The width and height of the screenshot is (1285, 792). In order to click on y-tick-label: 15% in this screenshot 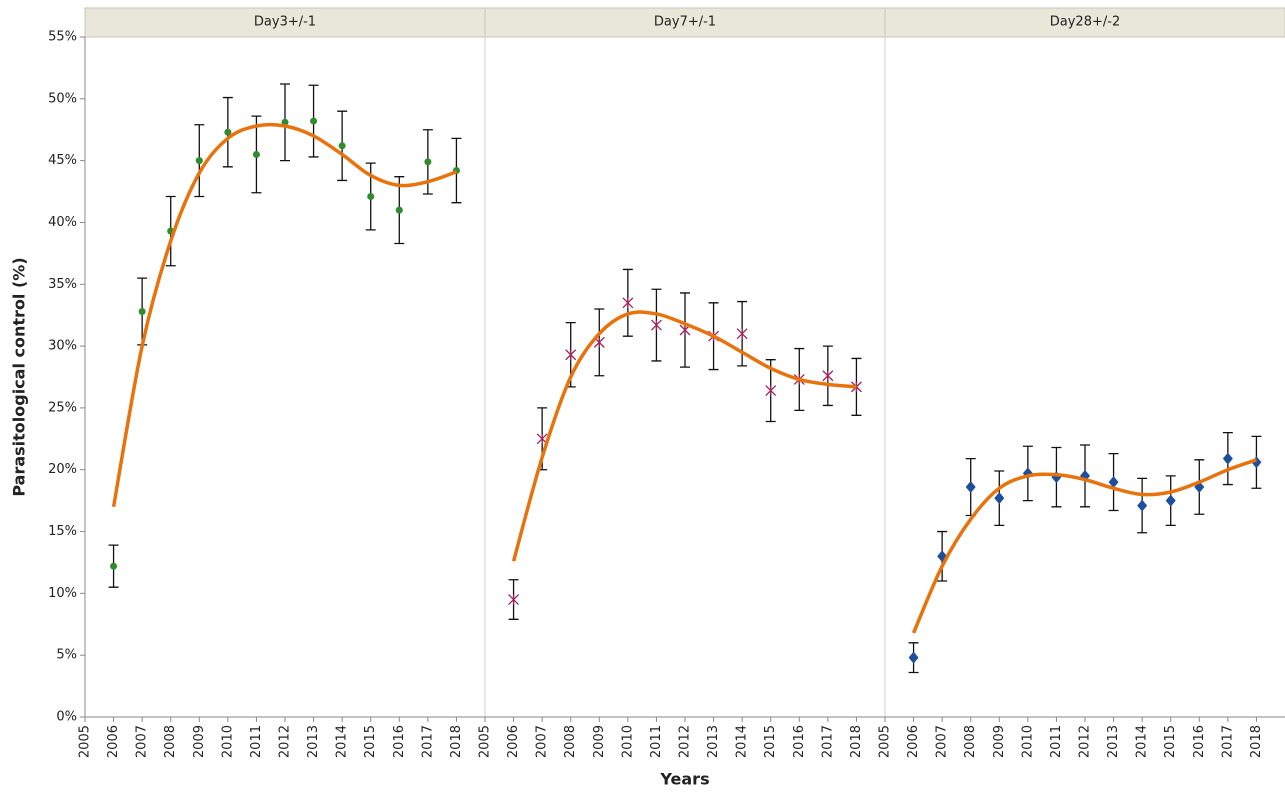, I will do `click(62, 531)`.